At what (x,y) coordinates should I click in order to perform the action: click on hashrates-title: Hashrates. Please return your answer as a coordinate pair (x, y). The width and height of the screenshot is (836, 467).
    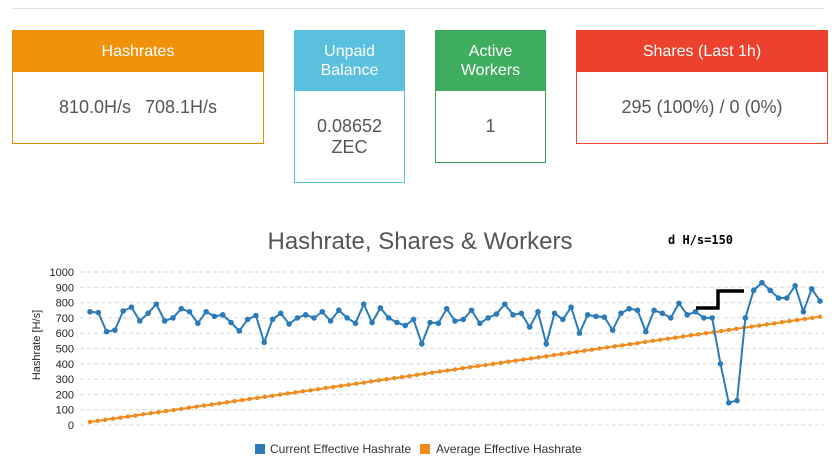
    Looking at the image, I should click on (138, 51).